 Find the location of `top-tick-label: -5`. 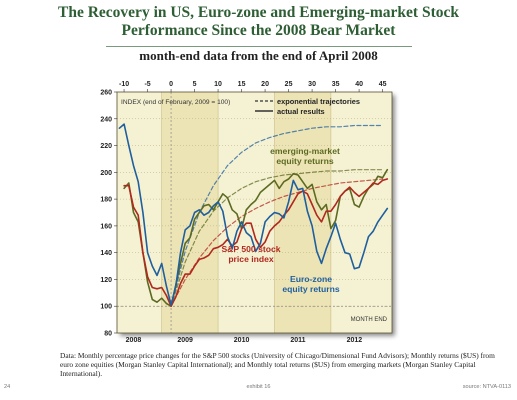

top-tick-label: -5 is located at coordinates (147, 84).